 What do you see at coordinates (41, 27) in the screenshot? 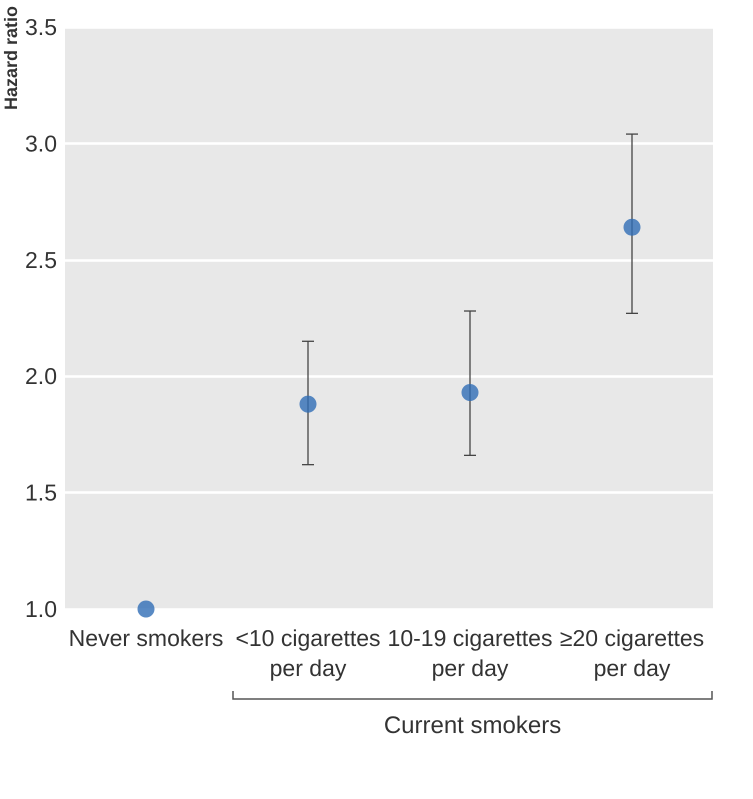
I see `y-tick-label: 3.5` at bounding box center [41, 27].